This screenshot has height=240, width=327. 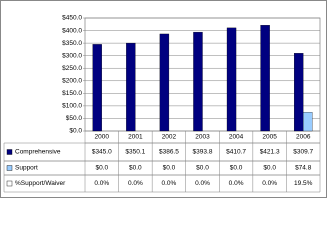 I want to click on table-cell: $410.7, so click(x=236, y=152).